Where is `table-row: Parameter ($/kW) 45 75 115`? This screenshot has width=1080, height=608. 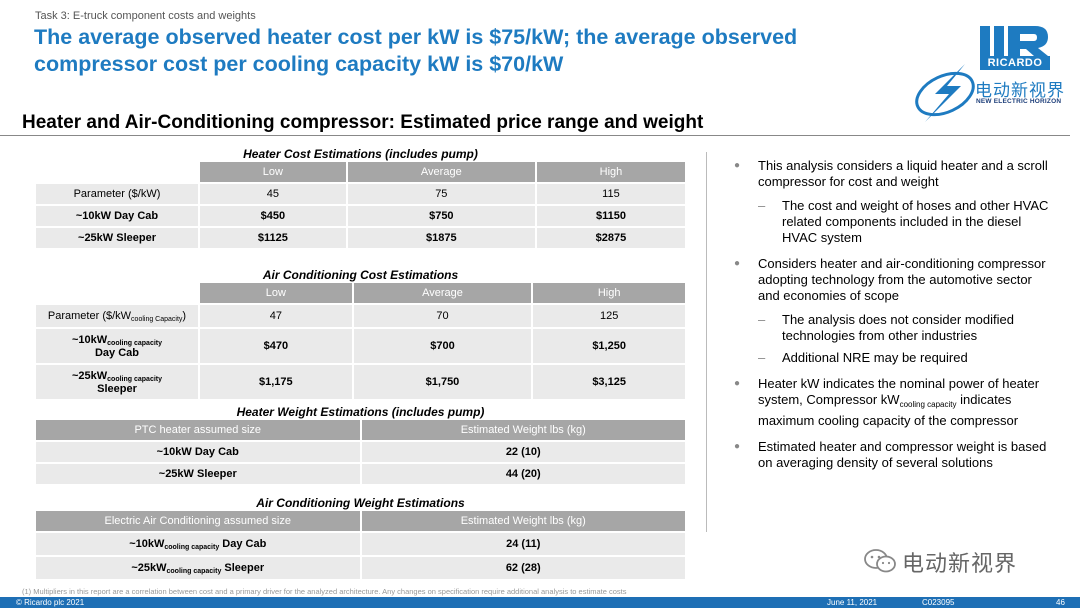
table-row: Parameter ($/kW) 45 75 115 is located at coordinates (360, 194).